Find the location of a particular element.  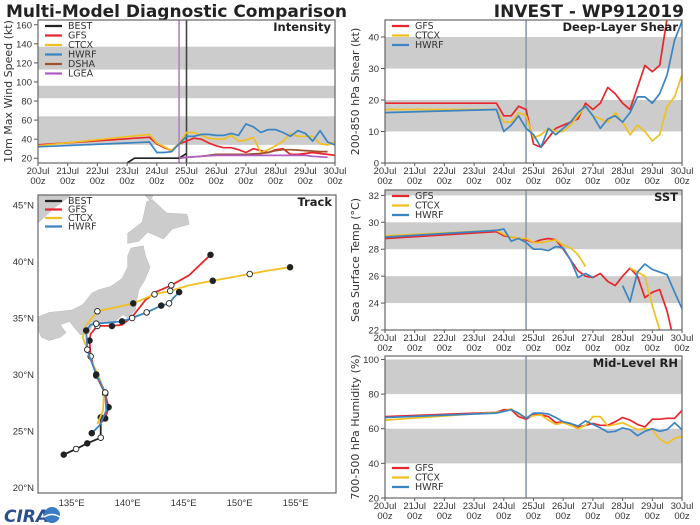

y-tick-label: 22 is located at coordinates (373, 331).